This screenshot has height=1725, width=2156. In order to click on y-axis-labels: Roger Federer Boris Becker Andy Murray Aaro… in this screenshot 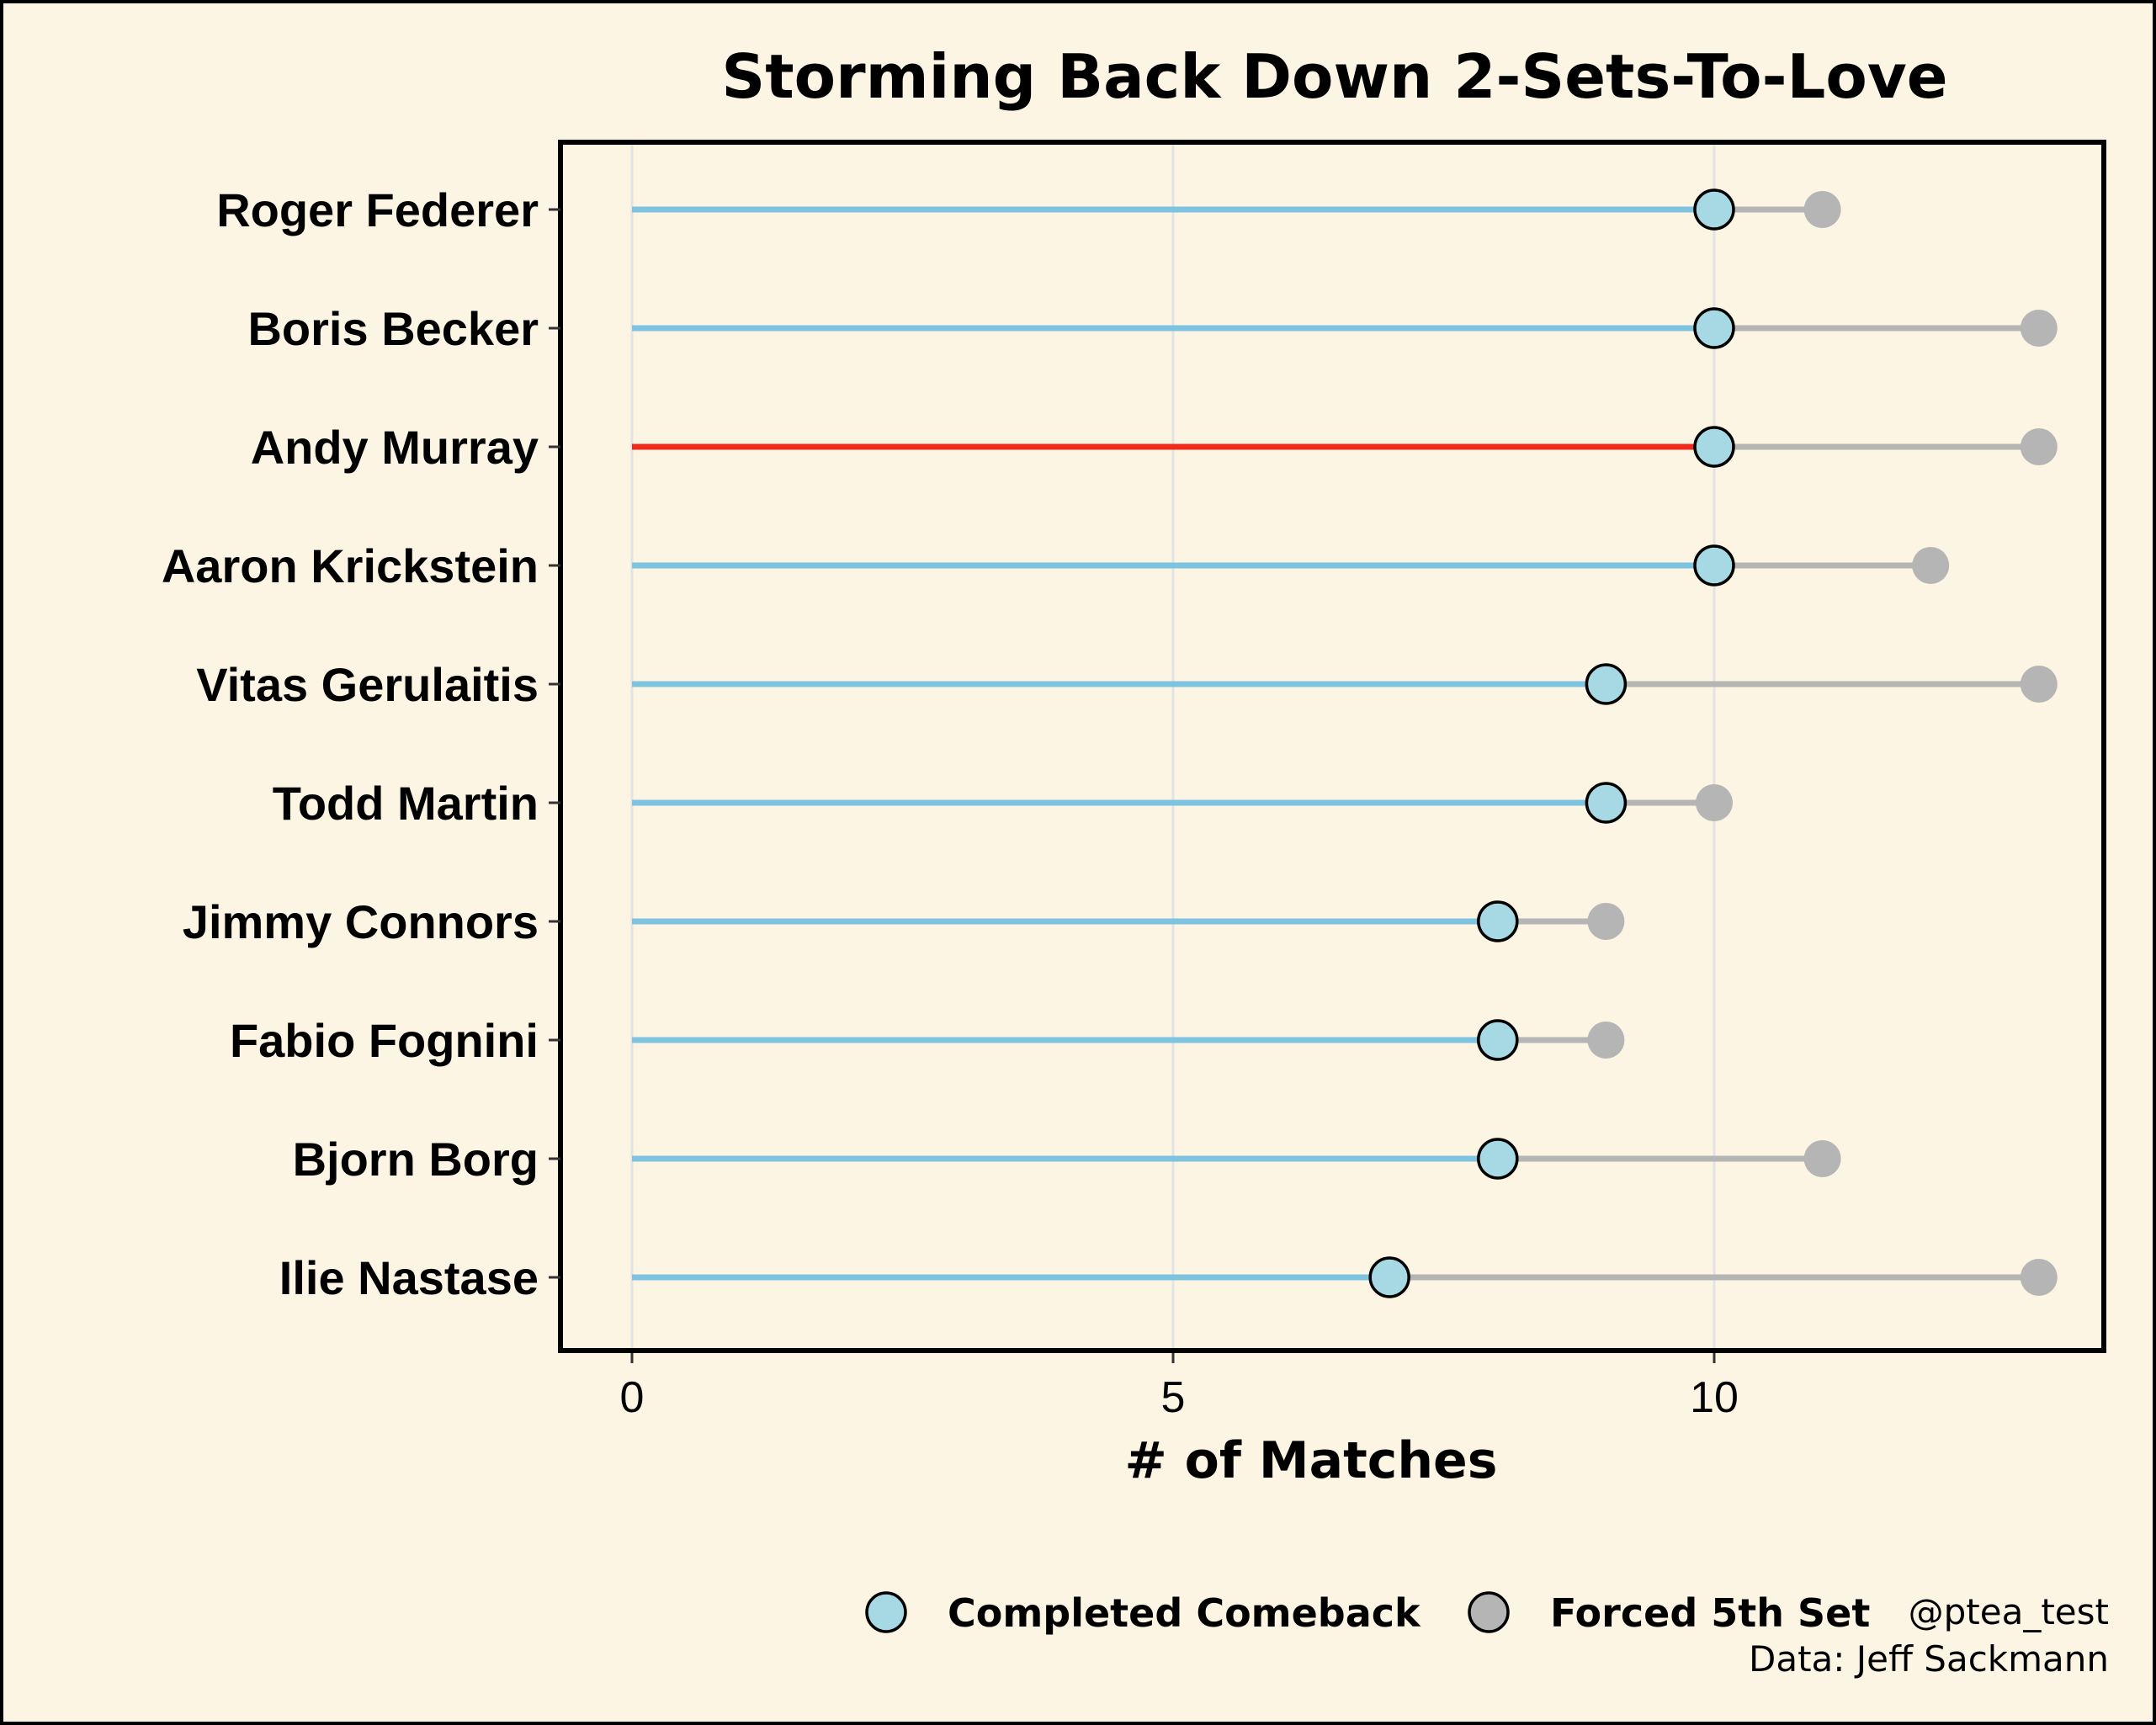, I will do `click(361, 743)`.